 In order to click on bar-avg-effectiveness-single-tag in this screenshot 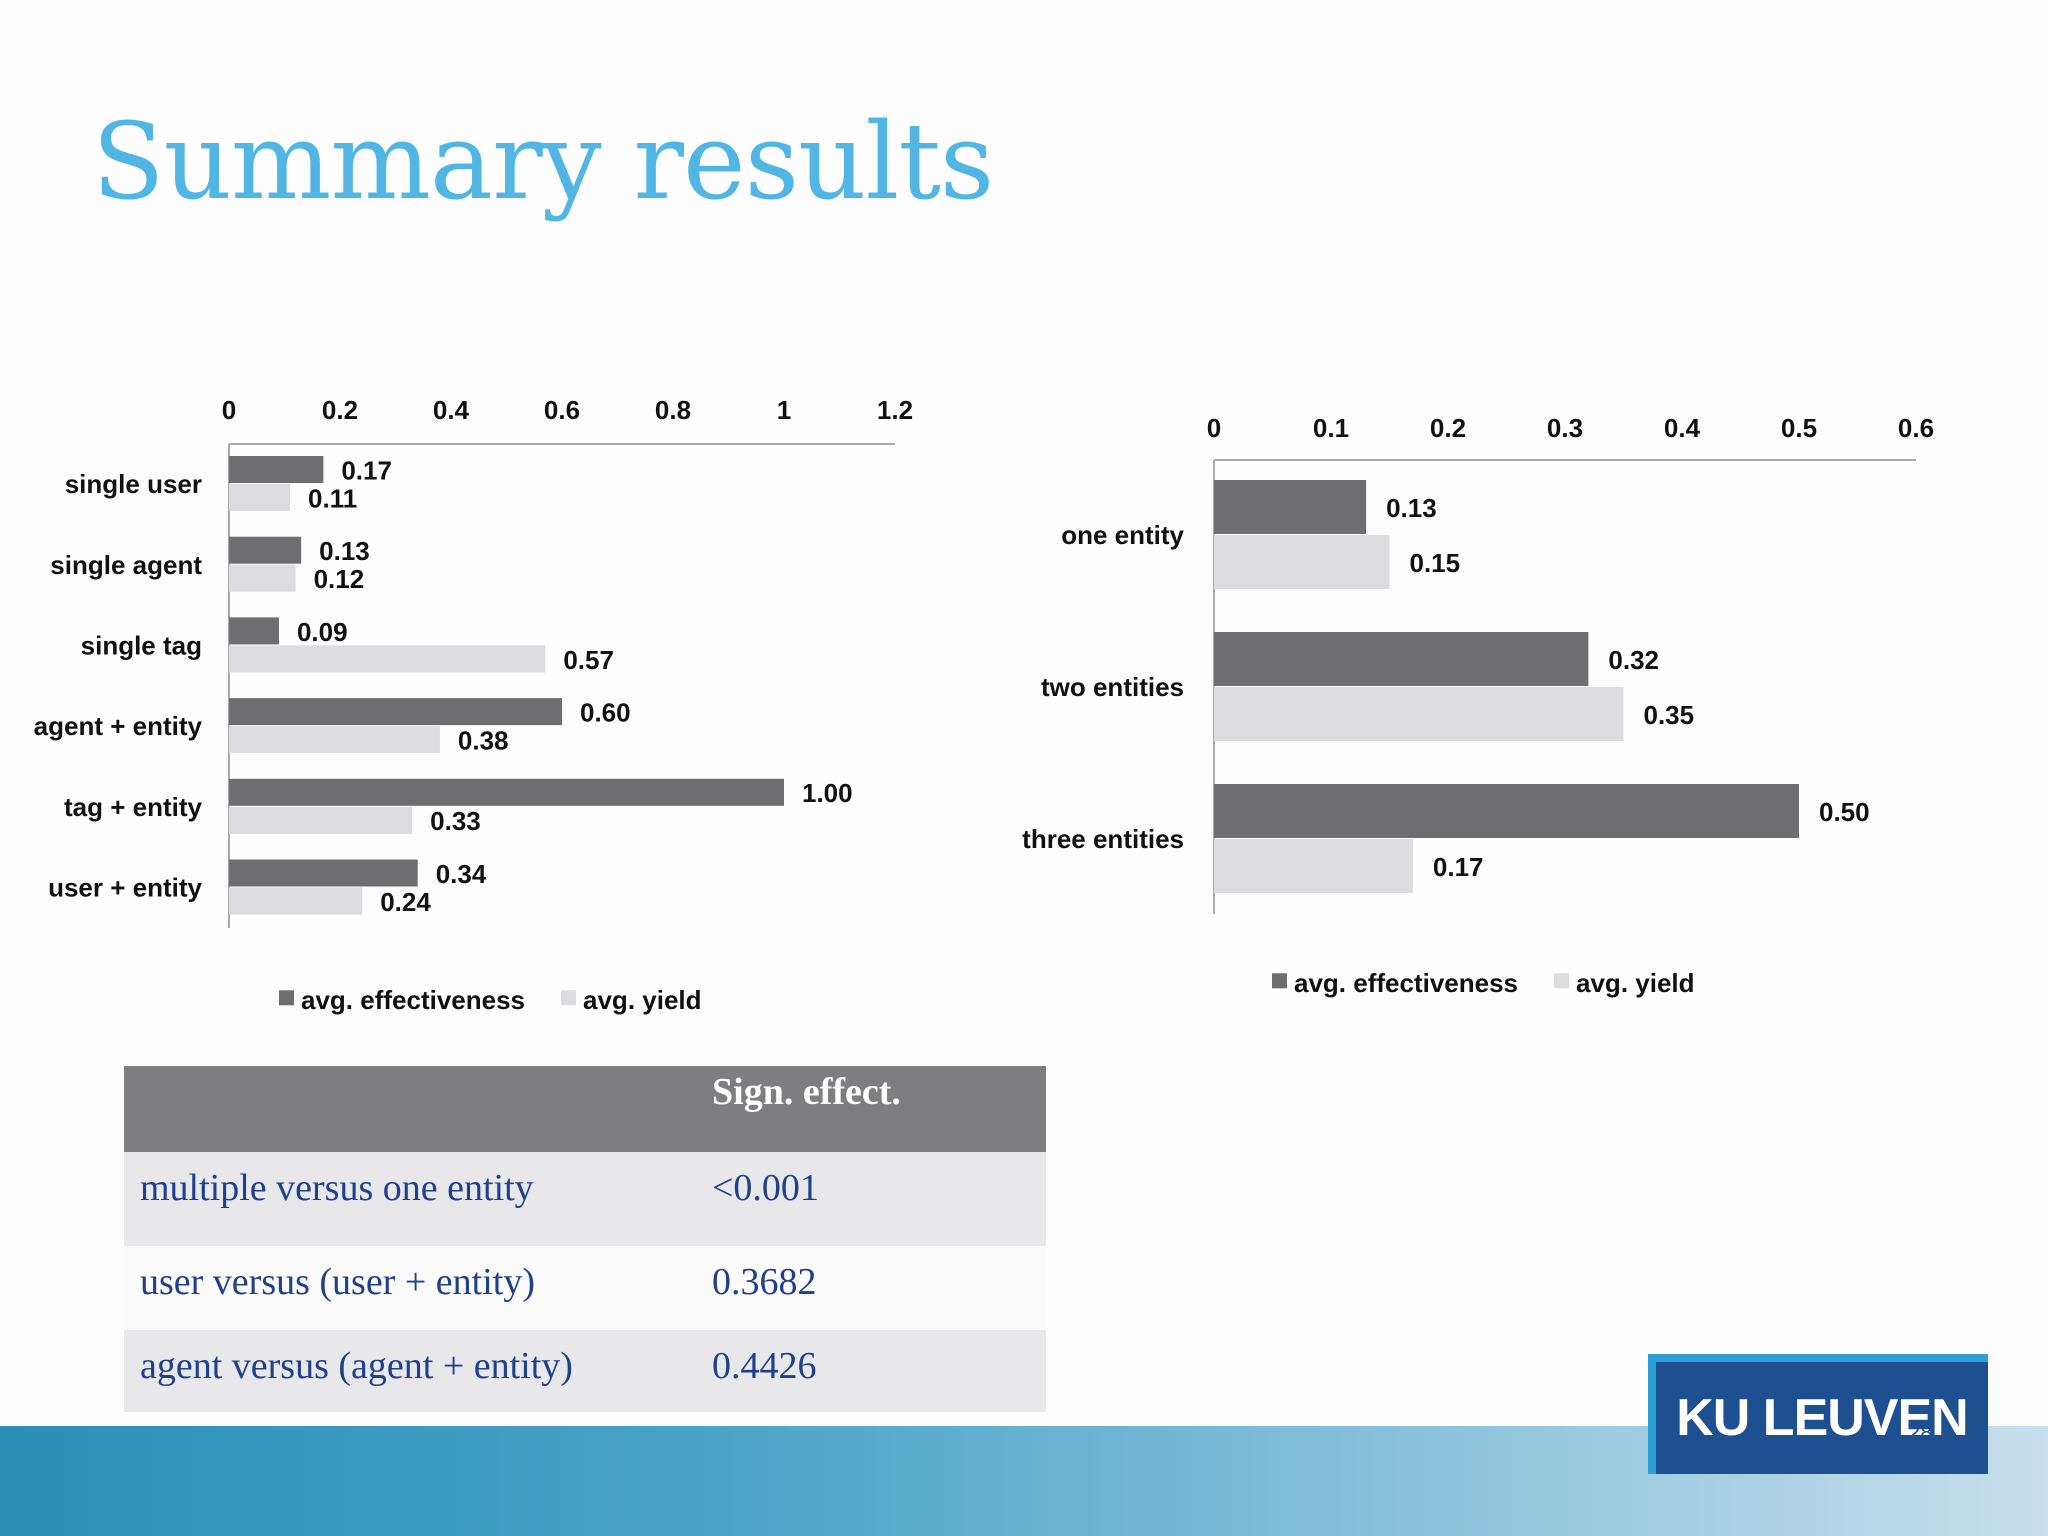, I will do `click(254, 631)`.